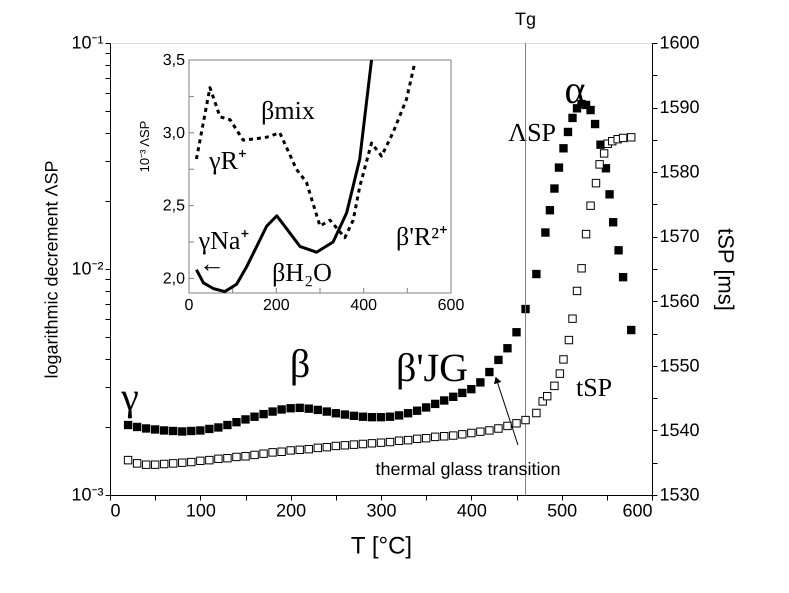 The image size is (789, 593). What do you see at coordinates (680, 107) in the screenshot?
I see `y2-tick-label: 1590` at bounding box center [680, 107].